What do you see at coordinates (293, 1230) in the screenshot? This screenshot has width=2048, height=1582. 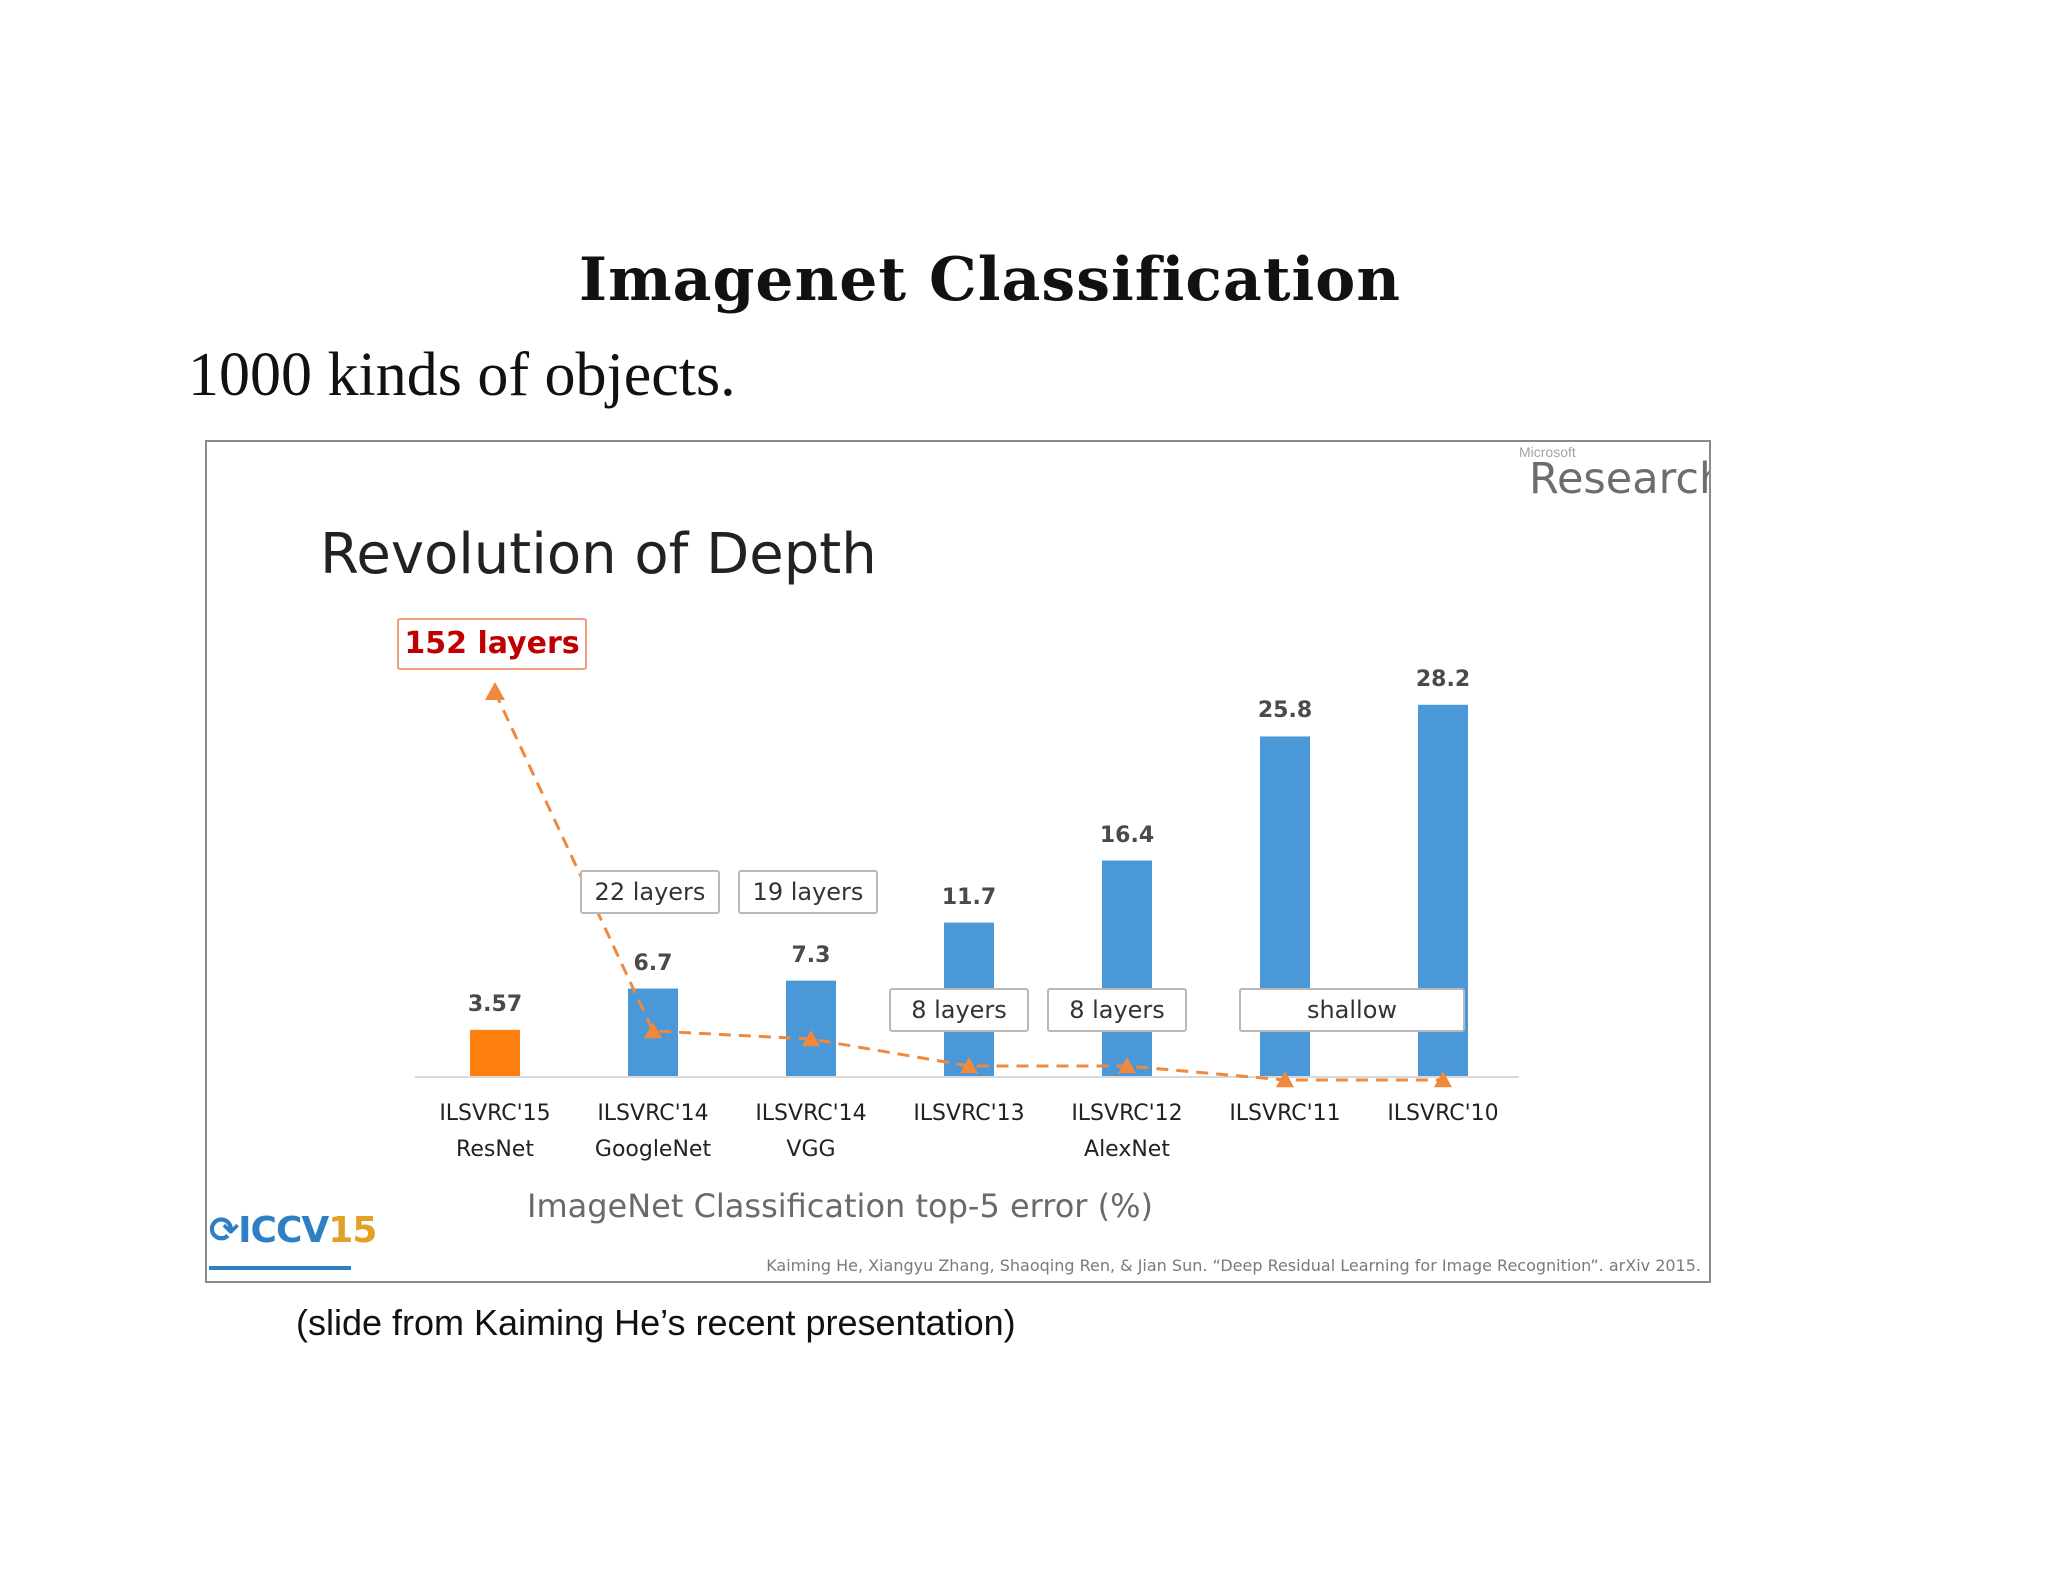 I see `iccv-logo: ⟳ICCV15` at bounding box center [293, 1230].